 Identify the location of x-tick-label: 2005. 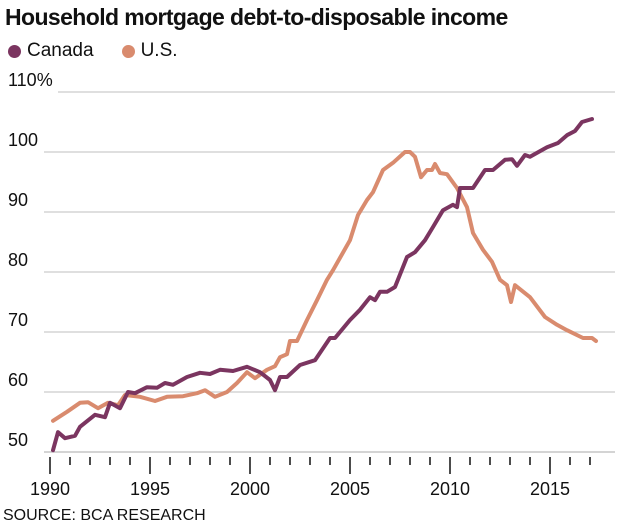
(350, 489).